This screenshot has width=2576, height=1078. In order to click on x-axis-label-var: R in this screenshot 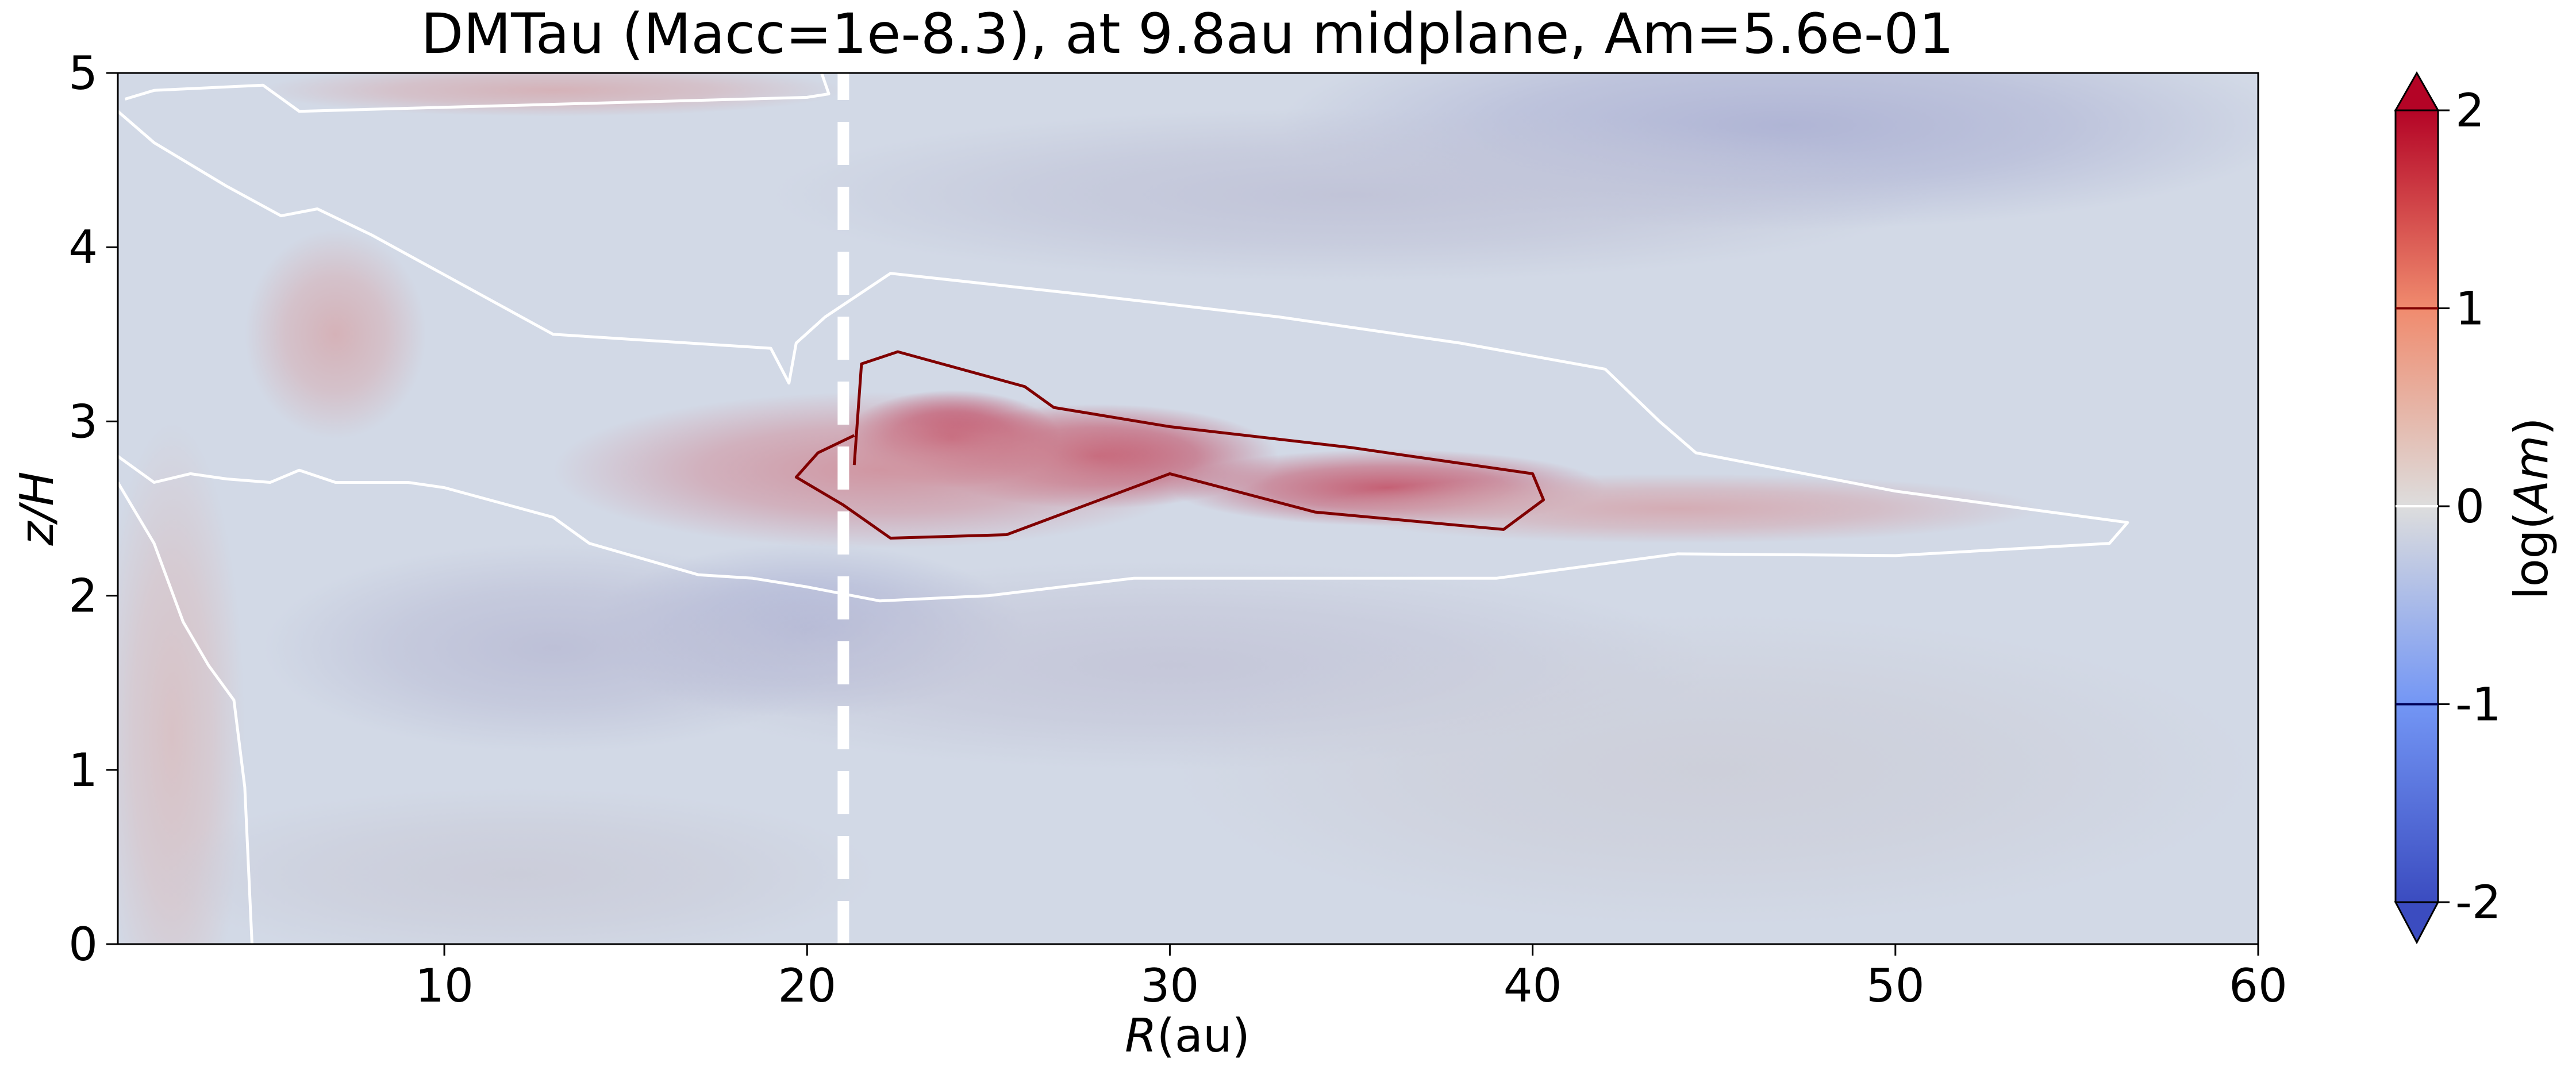, I will do `click(1141, 1035)`.